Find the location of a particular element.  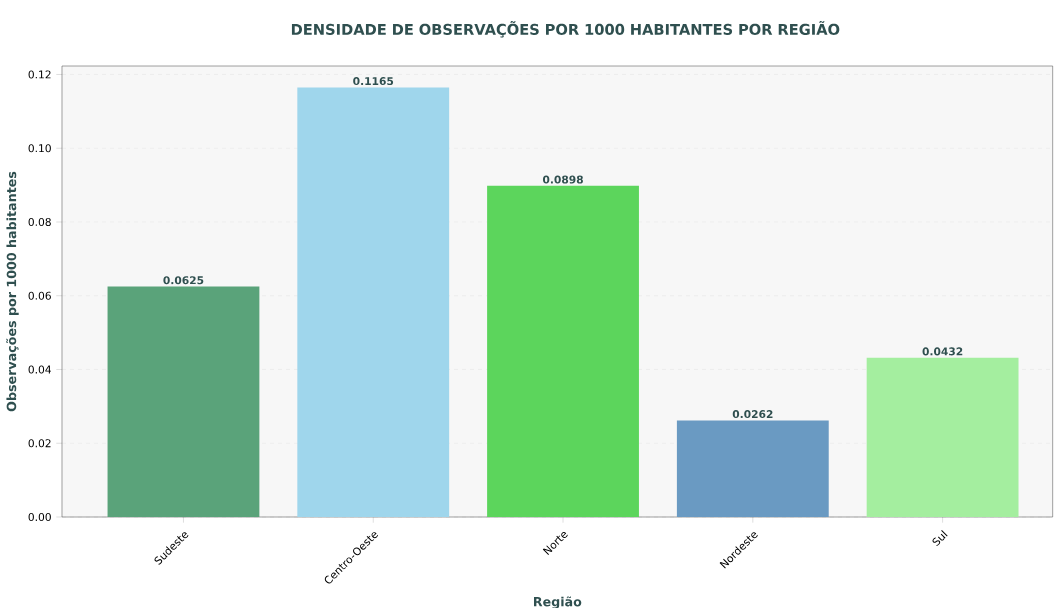

y-tick-label: 0.00 is located at coordinates (39, 517).